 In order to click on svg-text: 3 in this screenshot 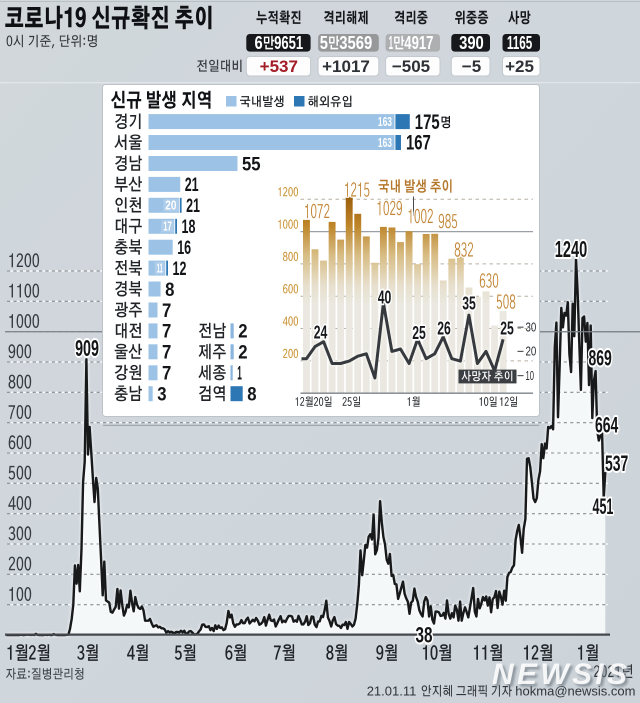, I will do `click(161, 395)`.